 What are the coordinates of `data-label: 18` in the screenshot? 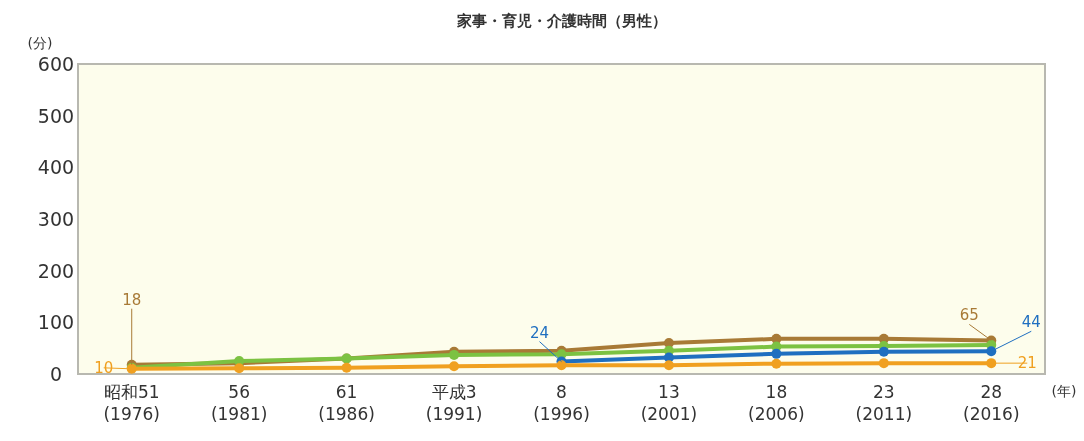 It's located at (132, 299).